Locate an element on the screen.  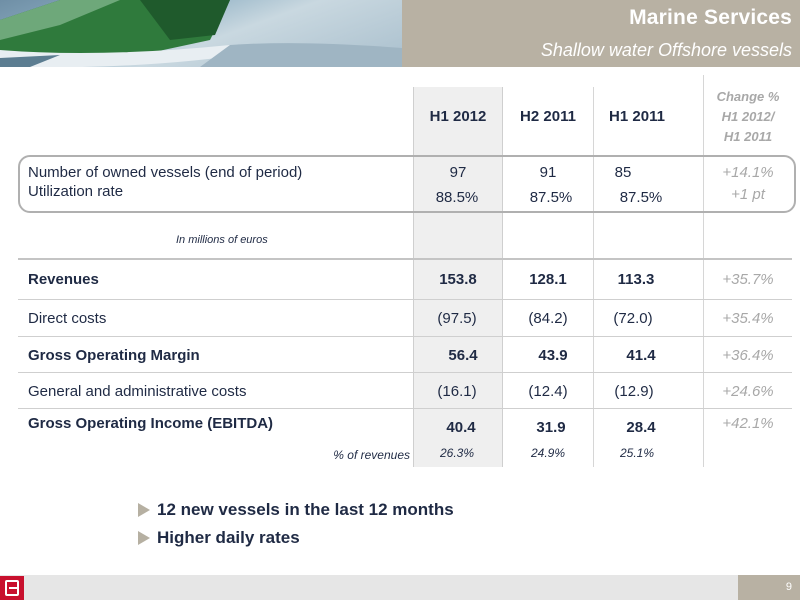
ebitda-h2-2011: 31.9 is located at coordinates (551, 427).